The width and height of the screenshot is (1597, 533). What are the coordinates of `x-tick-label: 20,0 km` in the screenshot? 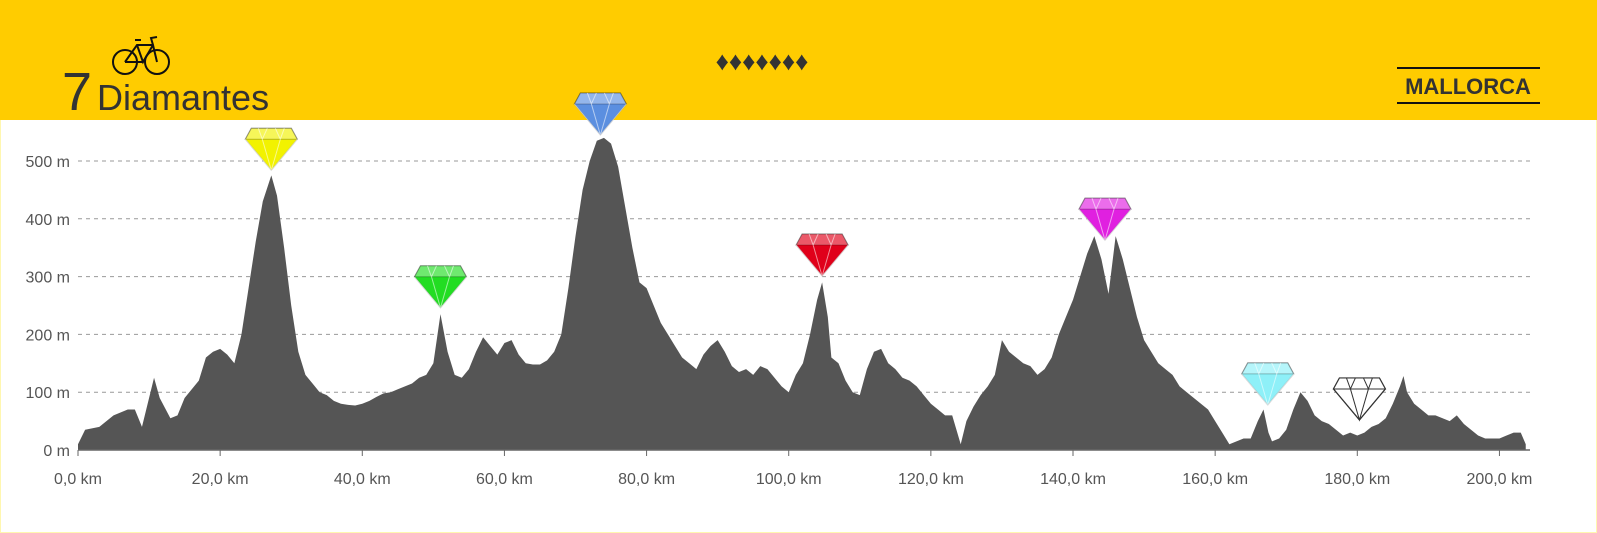 It's located at (220, 479).